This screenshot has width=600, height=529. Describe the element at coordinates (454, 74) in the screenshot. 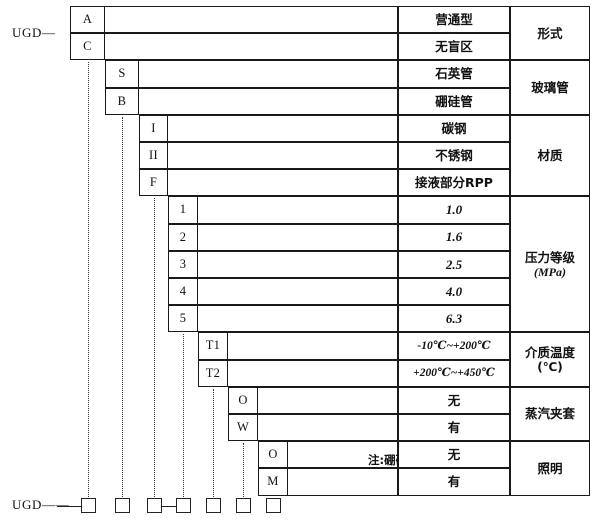

I see `description-cell-glass-tube-0: 石英管` at that location.